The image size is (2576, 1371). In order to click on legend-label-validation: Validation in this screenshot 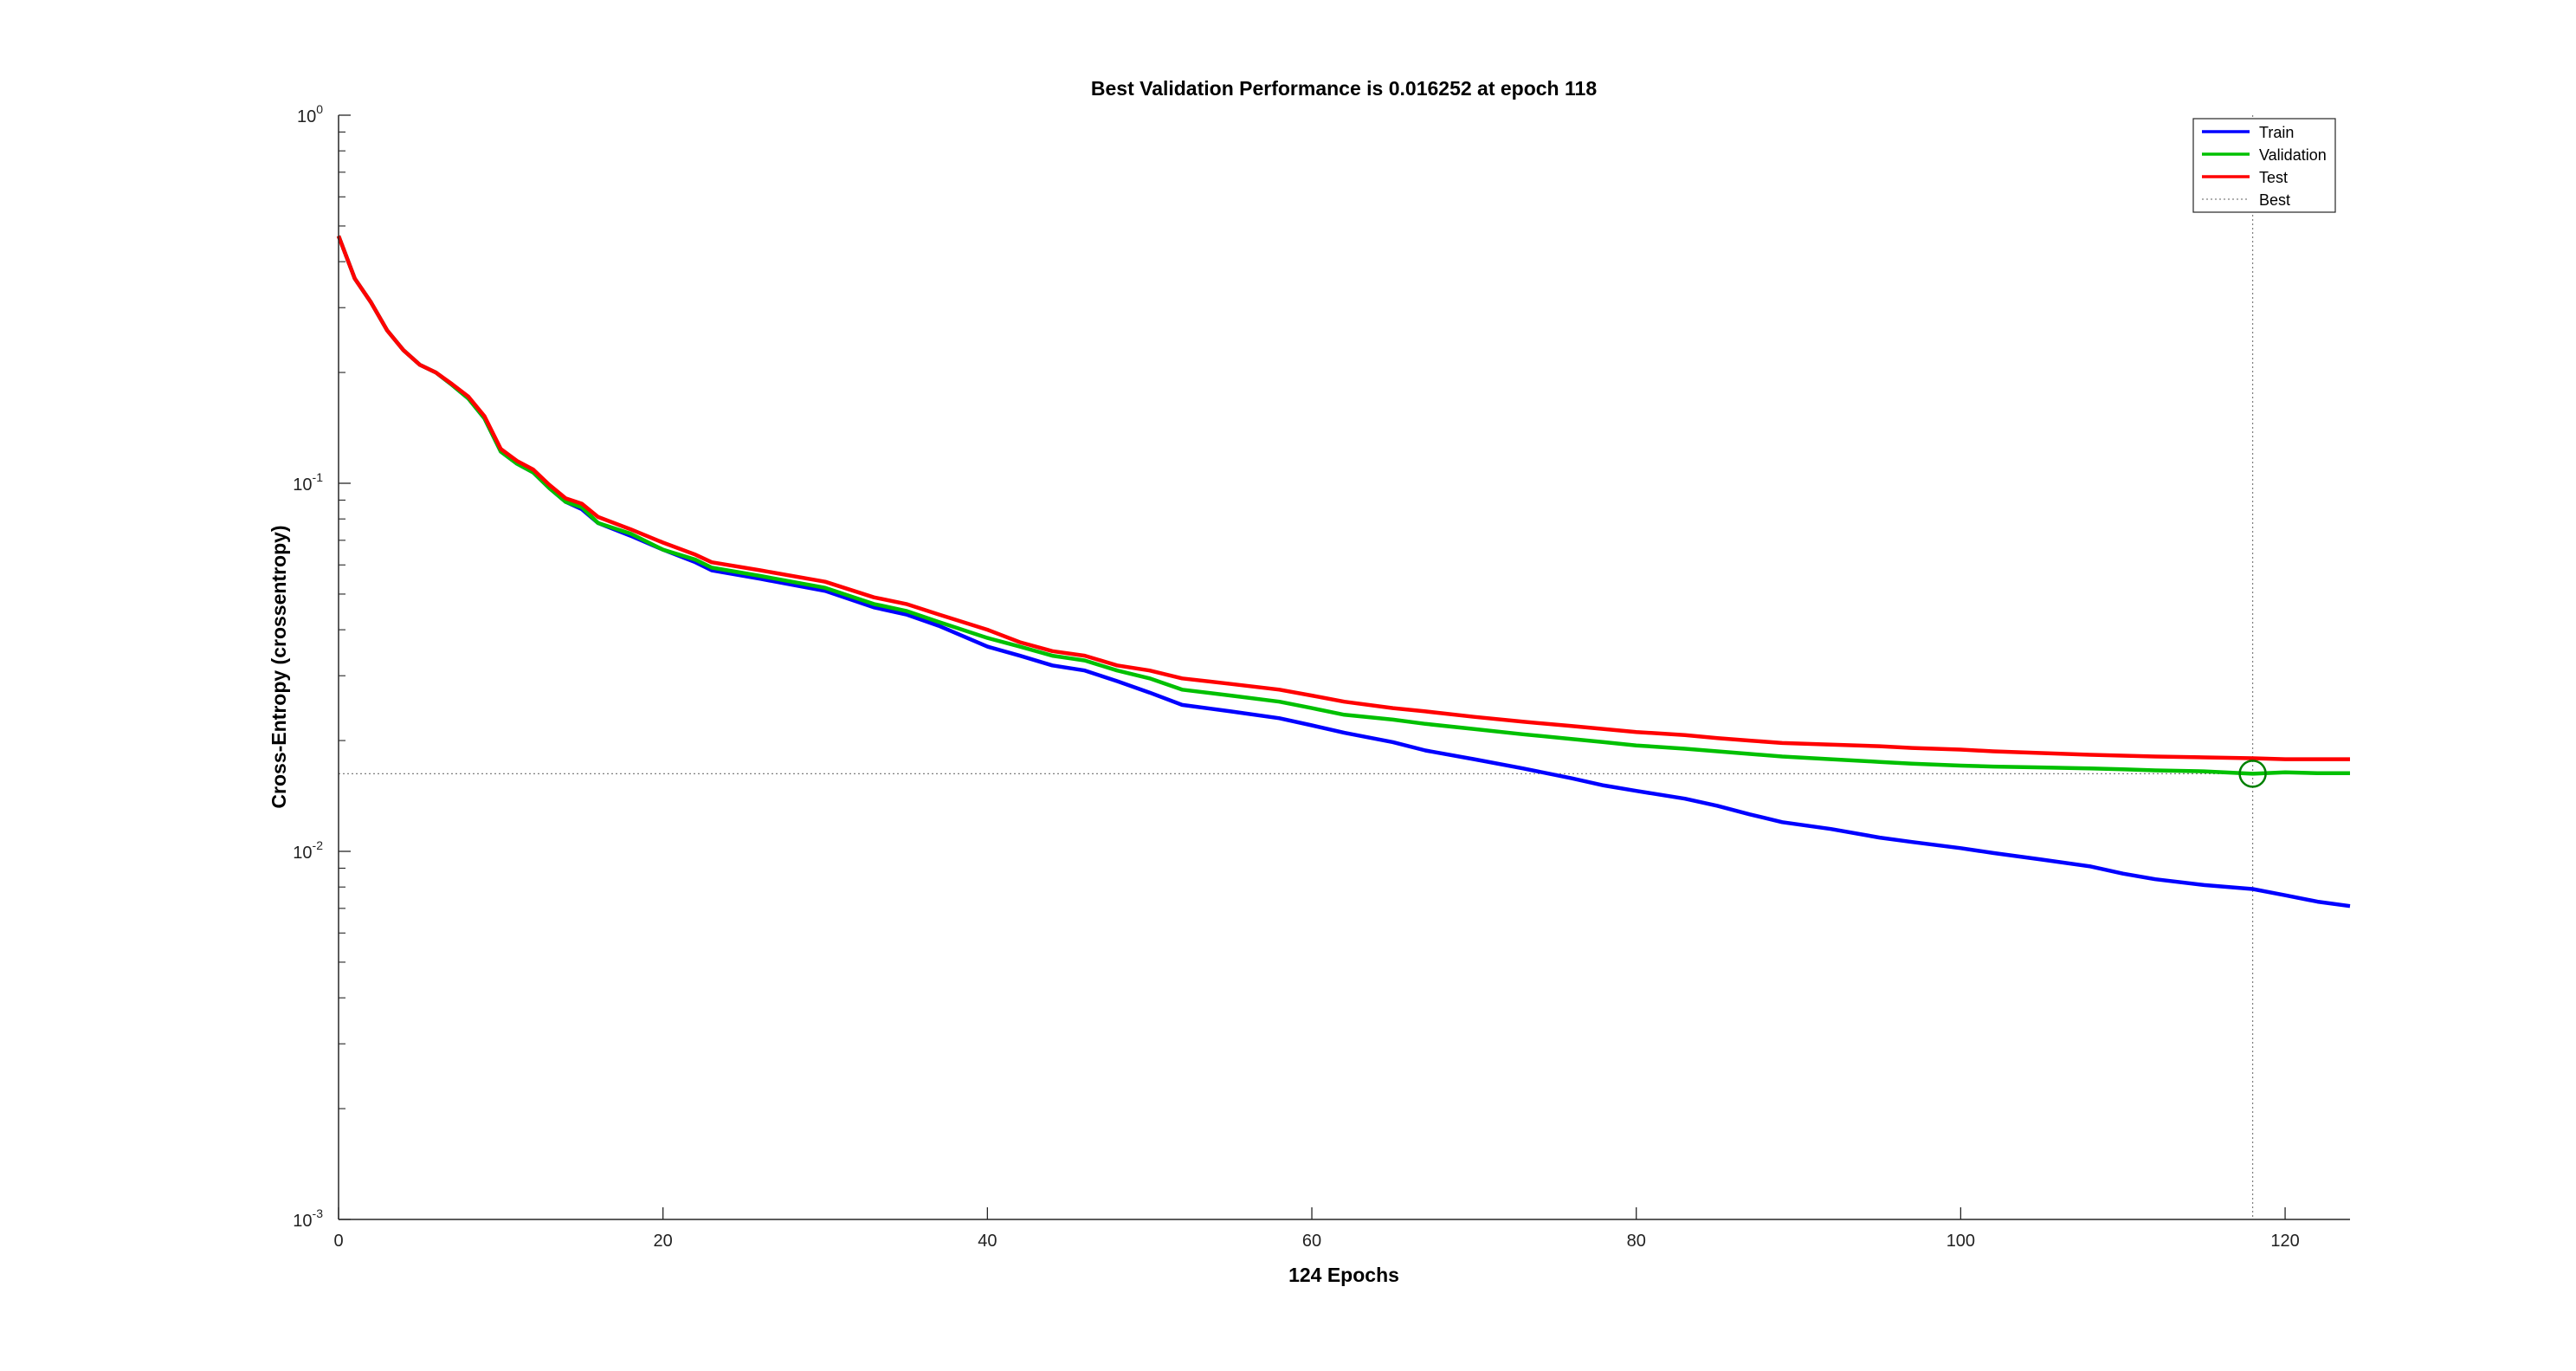, I will do `click(2293, 155)`.